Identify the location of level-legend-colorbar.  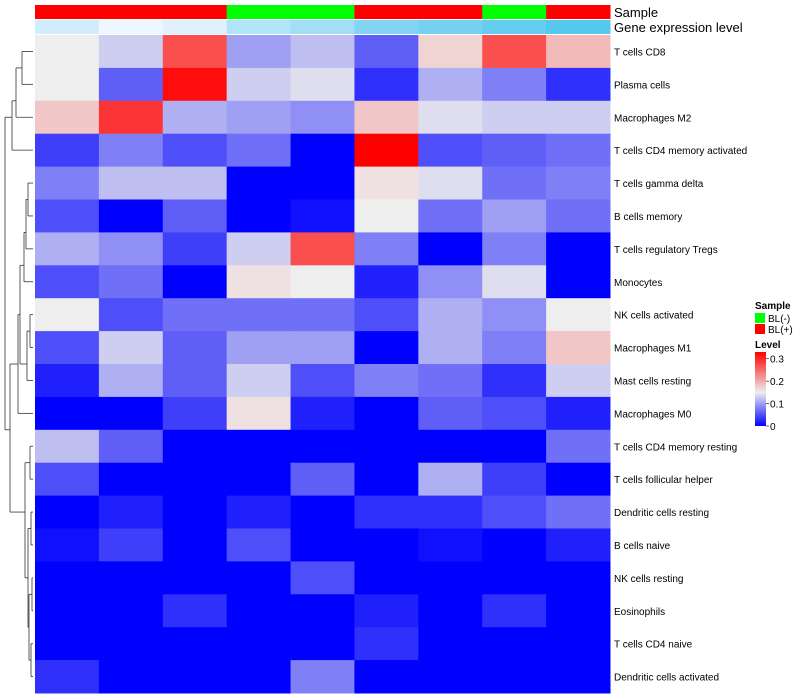
(760, 389).